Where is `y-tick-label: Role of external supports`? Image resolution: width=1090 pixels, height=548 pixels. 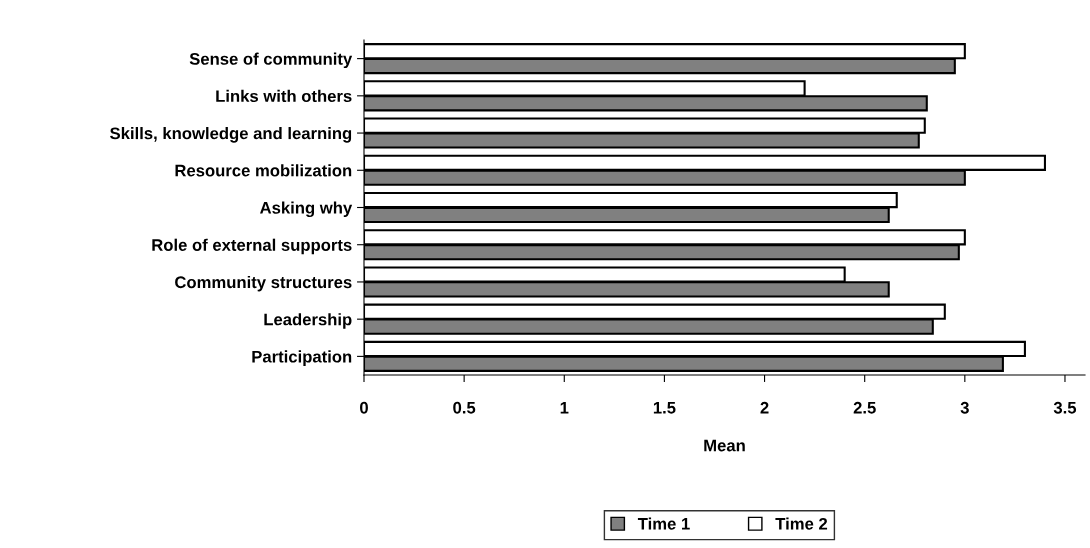
y-tick-label: Role of external supports is located at coordinates (252, 246).